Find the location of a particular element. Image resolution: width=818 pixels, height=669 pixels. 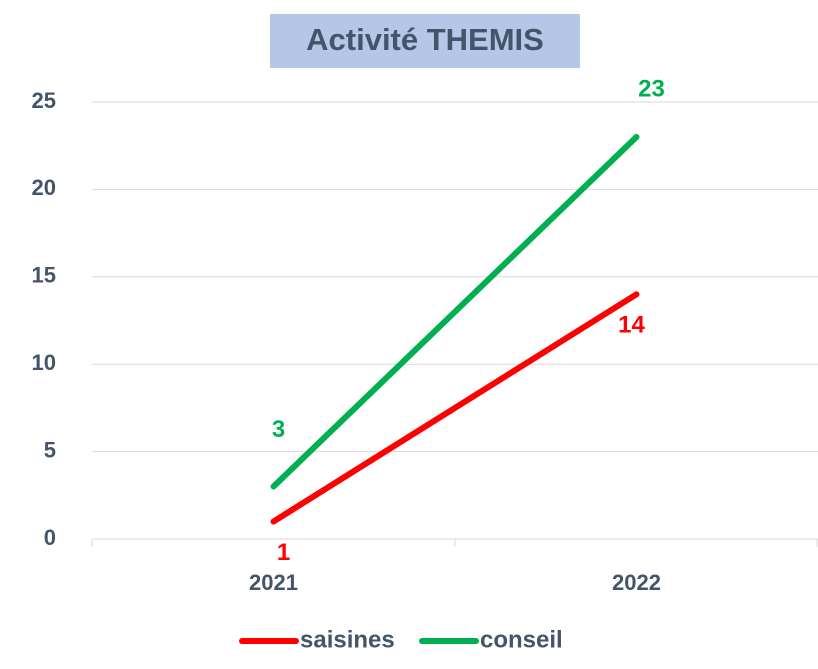

y-tick-label: 20 is located at coordinates (44, 187).